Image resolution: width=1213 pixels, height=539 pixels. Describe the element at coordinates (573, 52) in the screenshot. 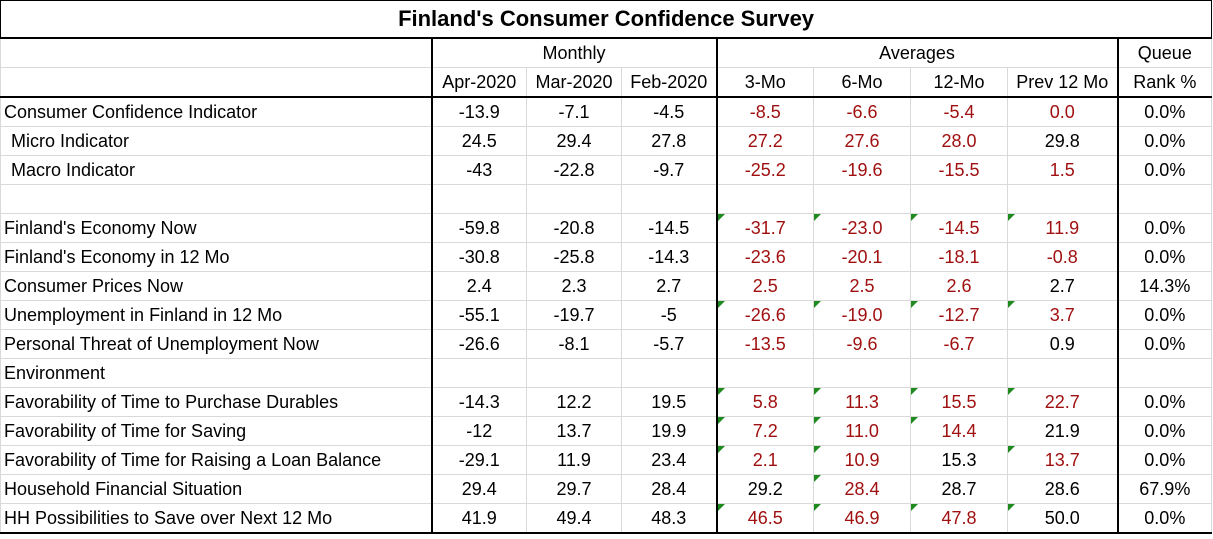

I see `group-monthly: Monthly` at that location.